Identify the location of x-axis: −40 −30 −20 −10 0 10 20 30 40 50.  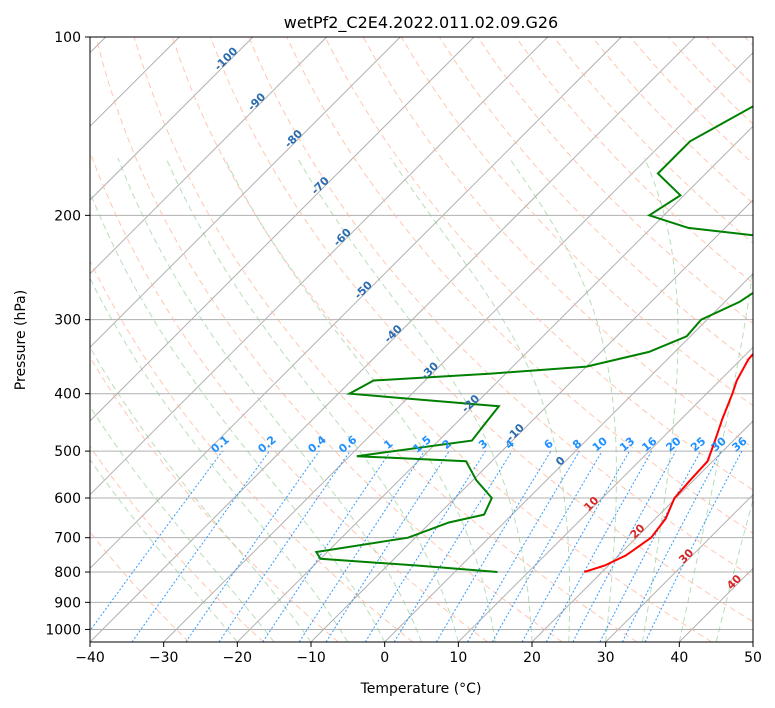
(418, 654).